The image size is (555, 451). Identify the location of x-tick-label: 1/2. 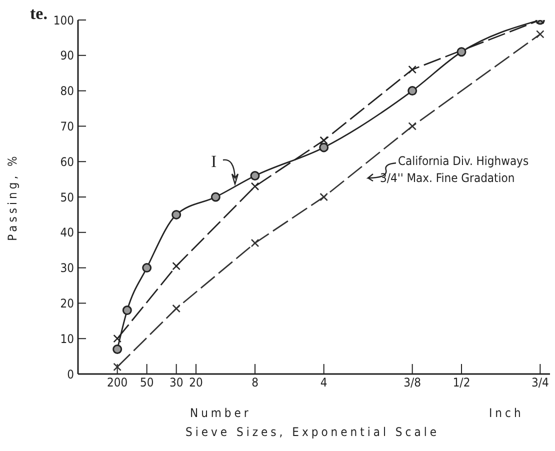
(461, 383).